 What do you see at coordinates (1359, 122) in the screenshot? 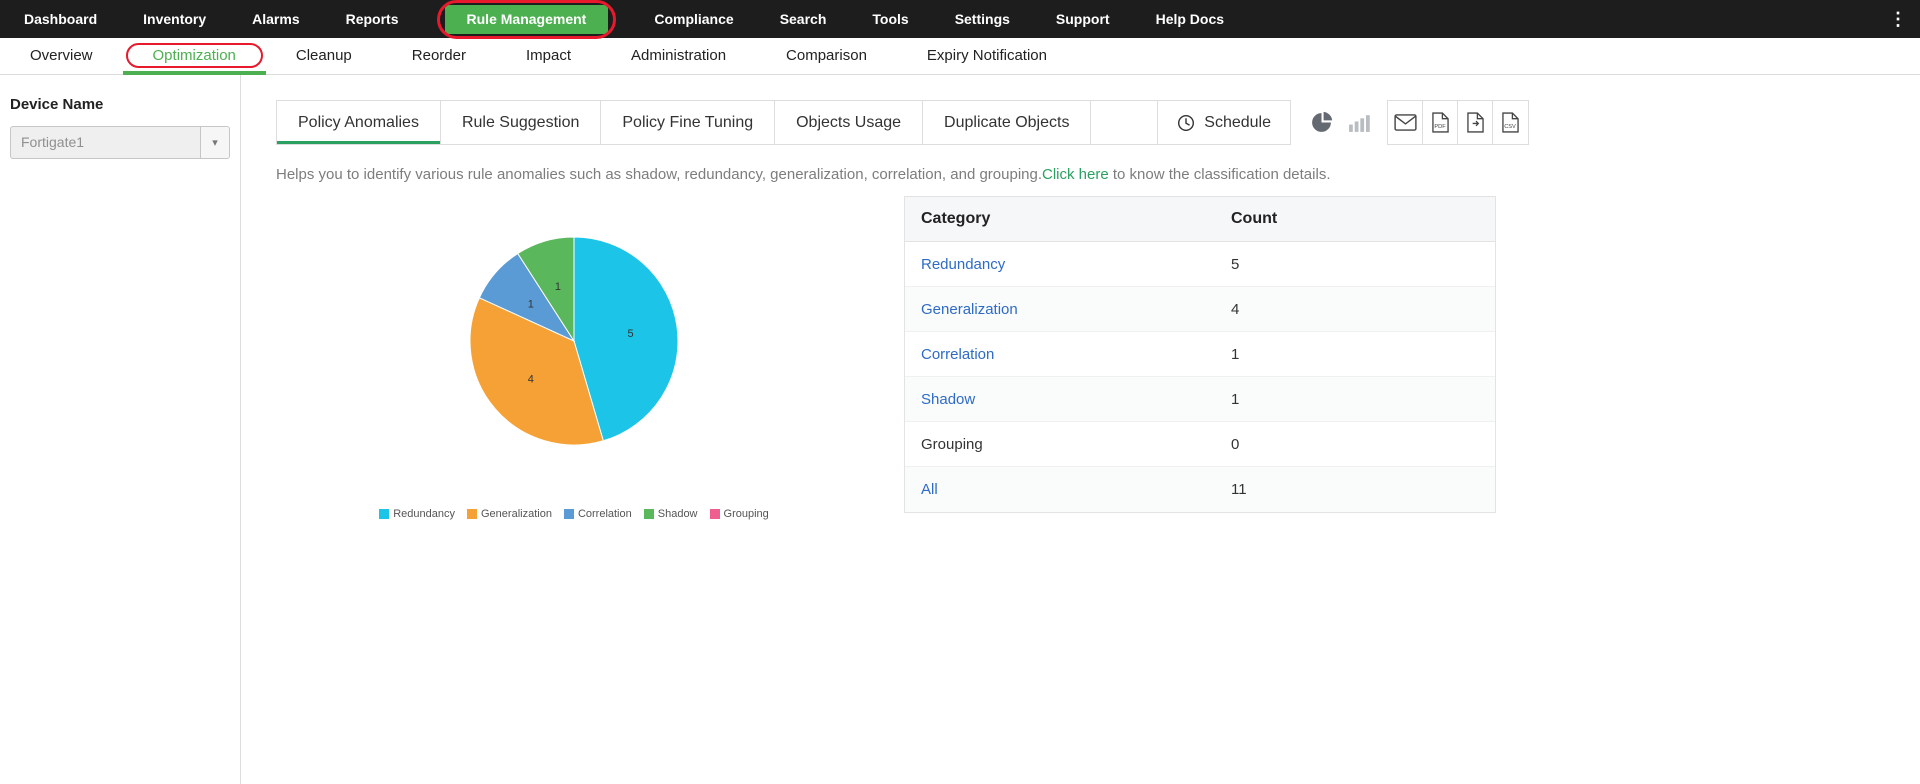
I see `bar-chart-toggle-icon` at bounding box center [1359, 122].